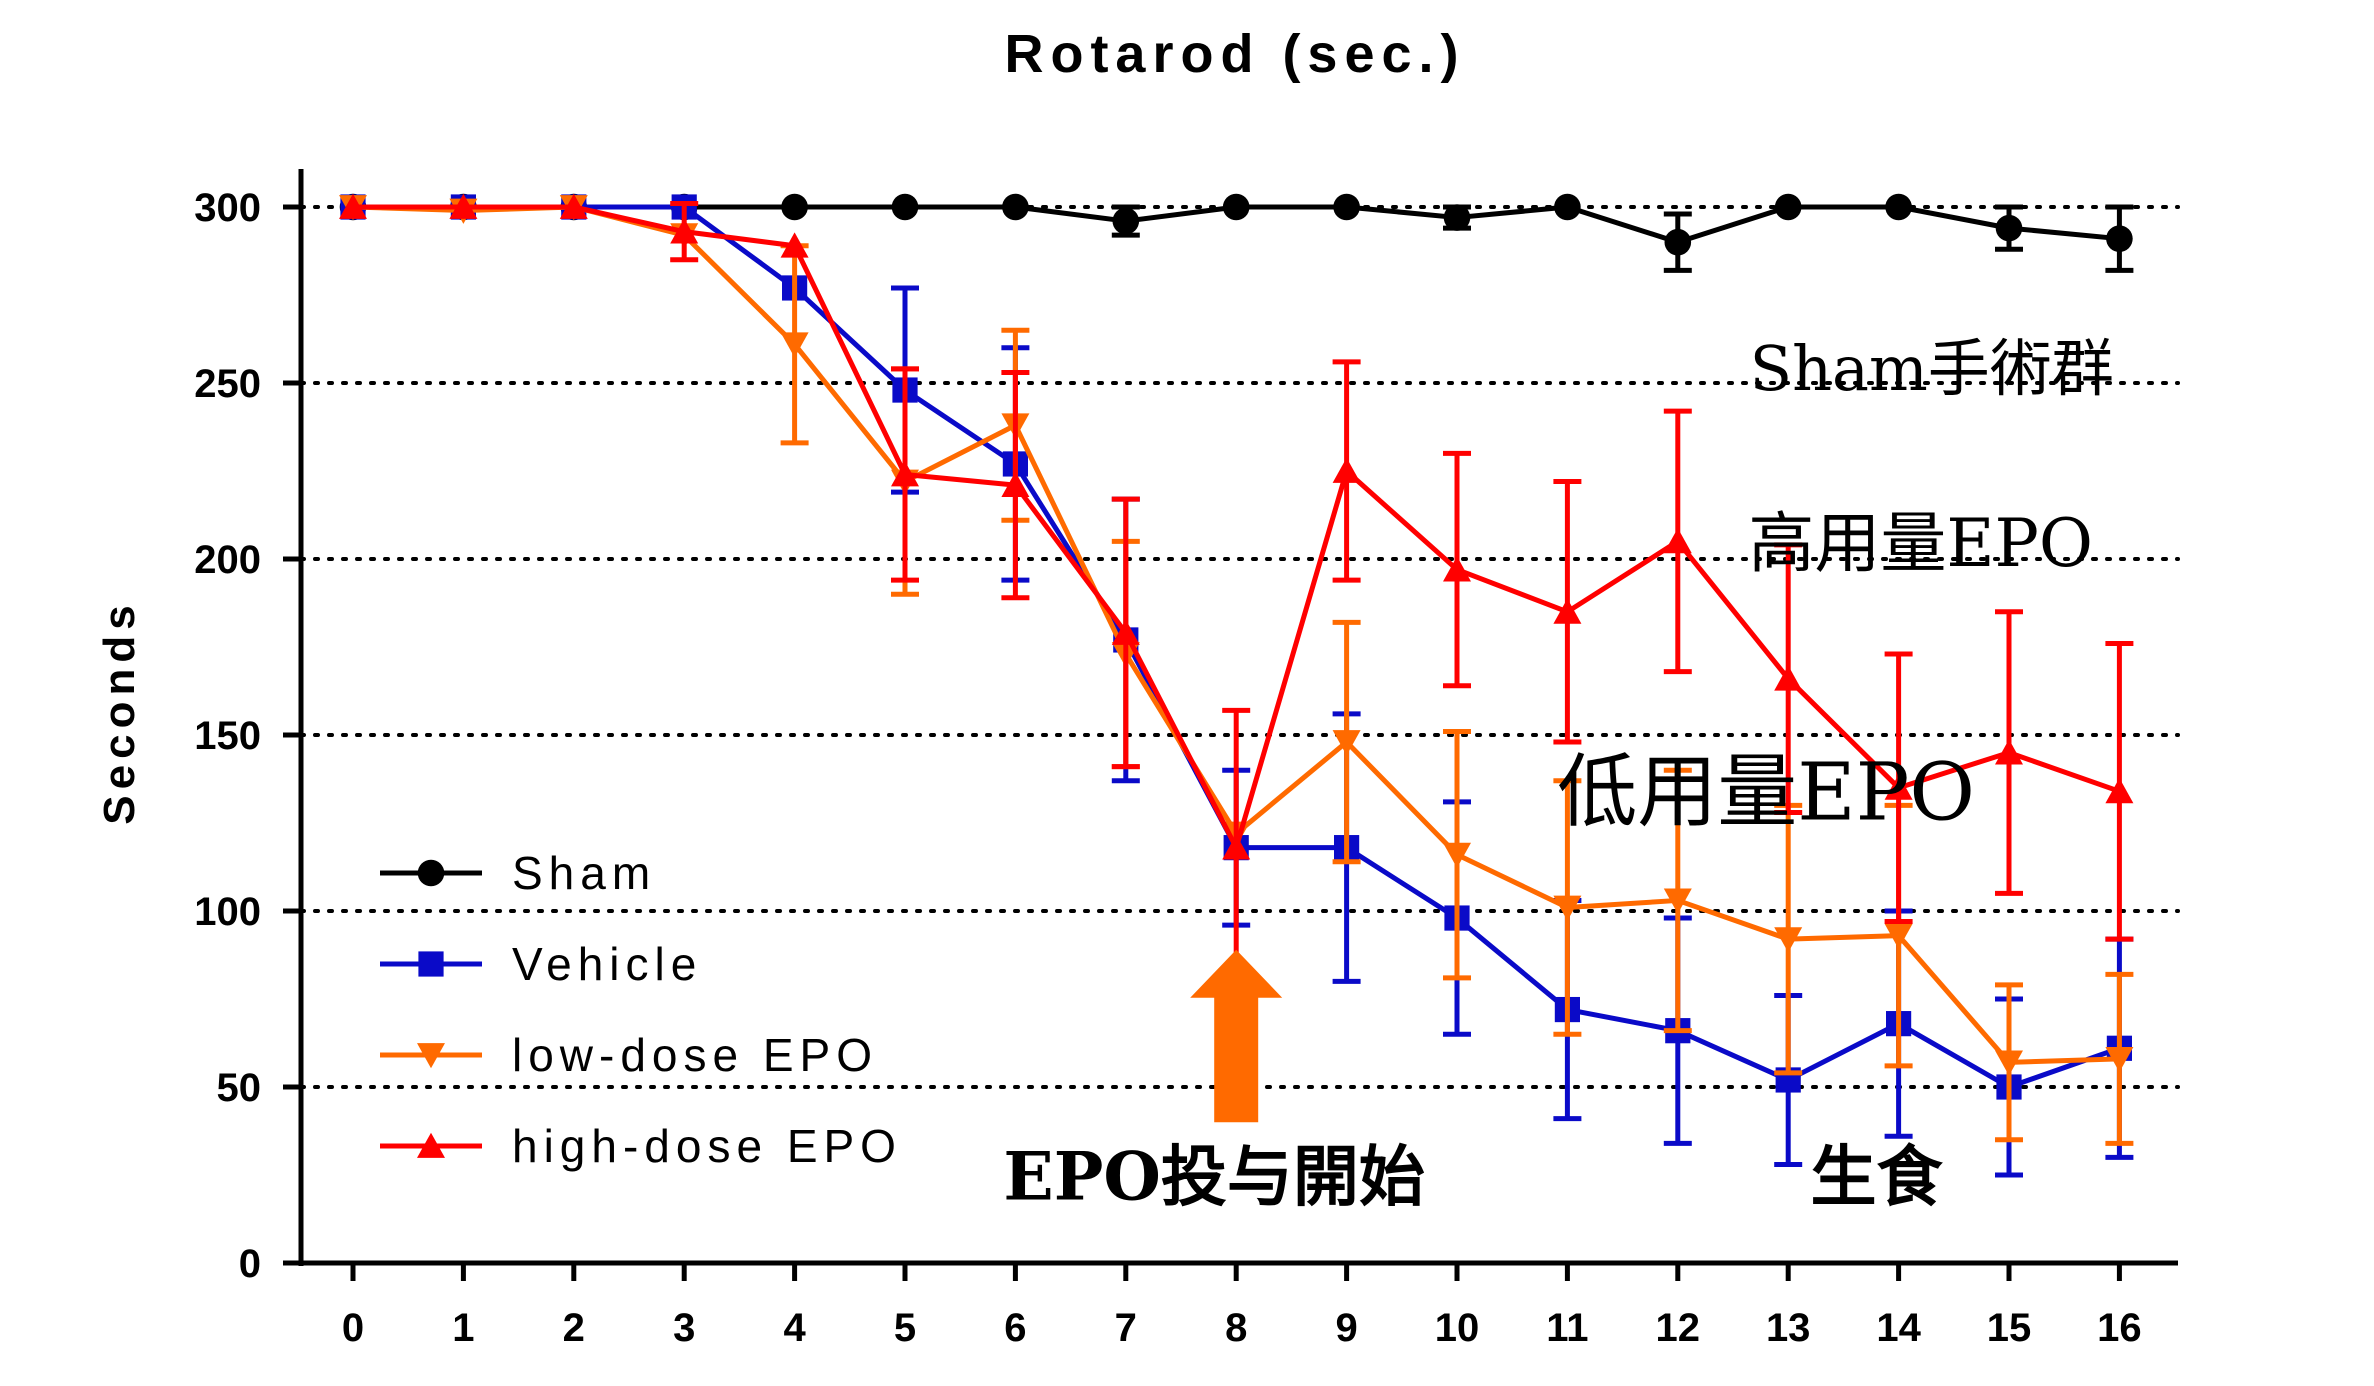 Image resolution: width=2374 pixels, height=1386 pixels. What do you see at coordinates (227, 560) in the screenshot?
I see `y-tick-label: 200` at bounding box center [227, 560].